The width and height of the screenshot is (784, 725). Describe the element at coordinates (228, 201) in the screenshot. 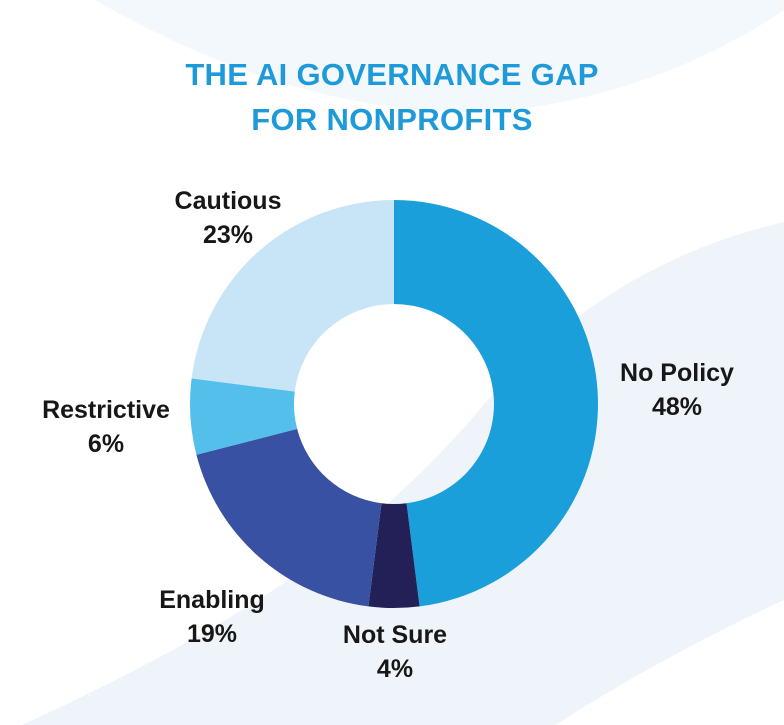

I see `slice-label-name: Cautious` at that location.